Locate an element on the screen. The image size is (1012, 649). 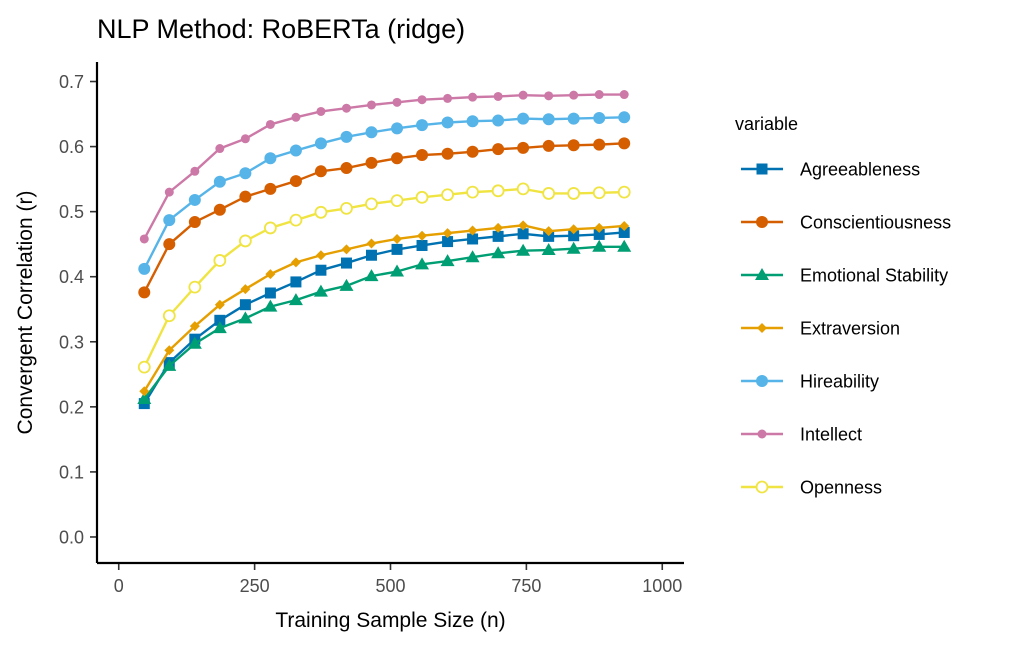
y-tick-label: 0.3 is located at coordinates (71, 342).